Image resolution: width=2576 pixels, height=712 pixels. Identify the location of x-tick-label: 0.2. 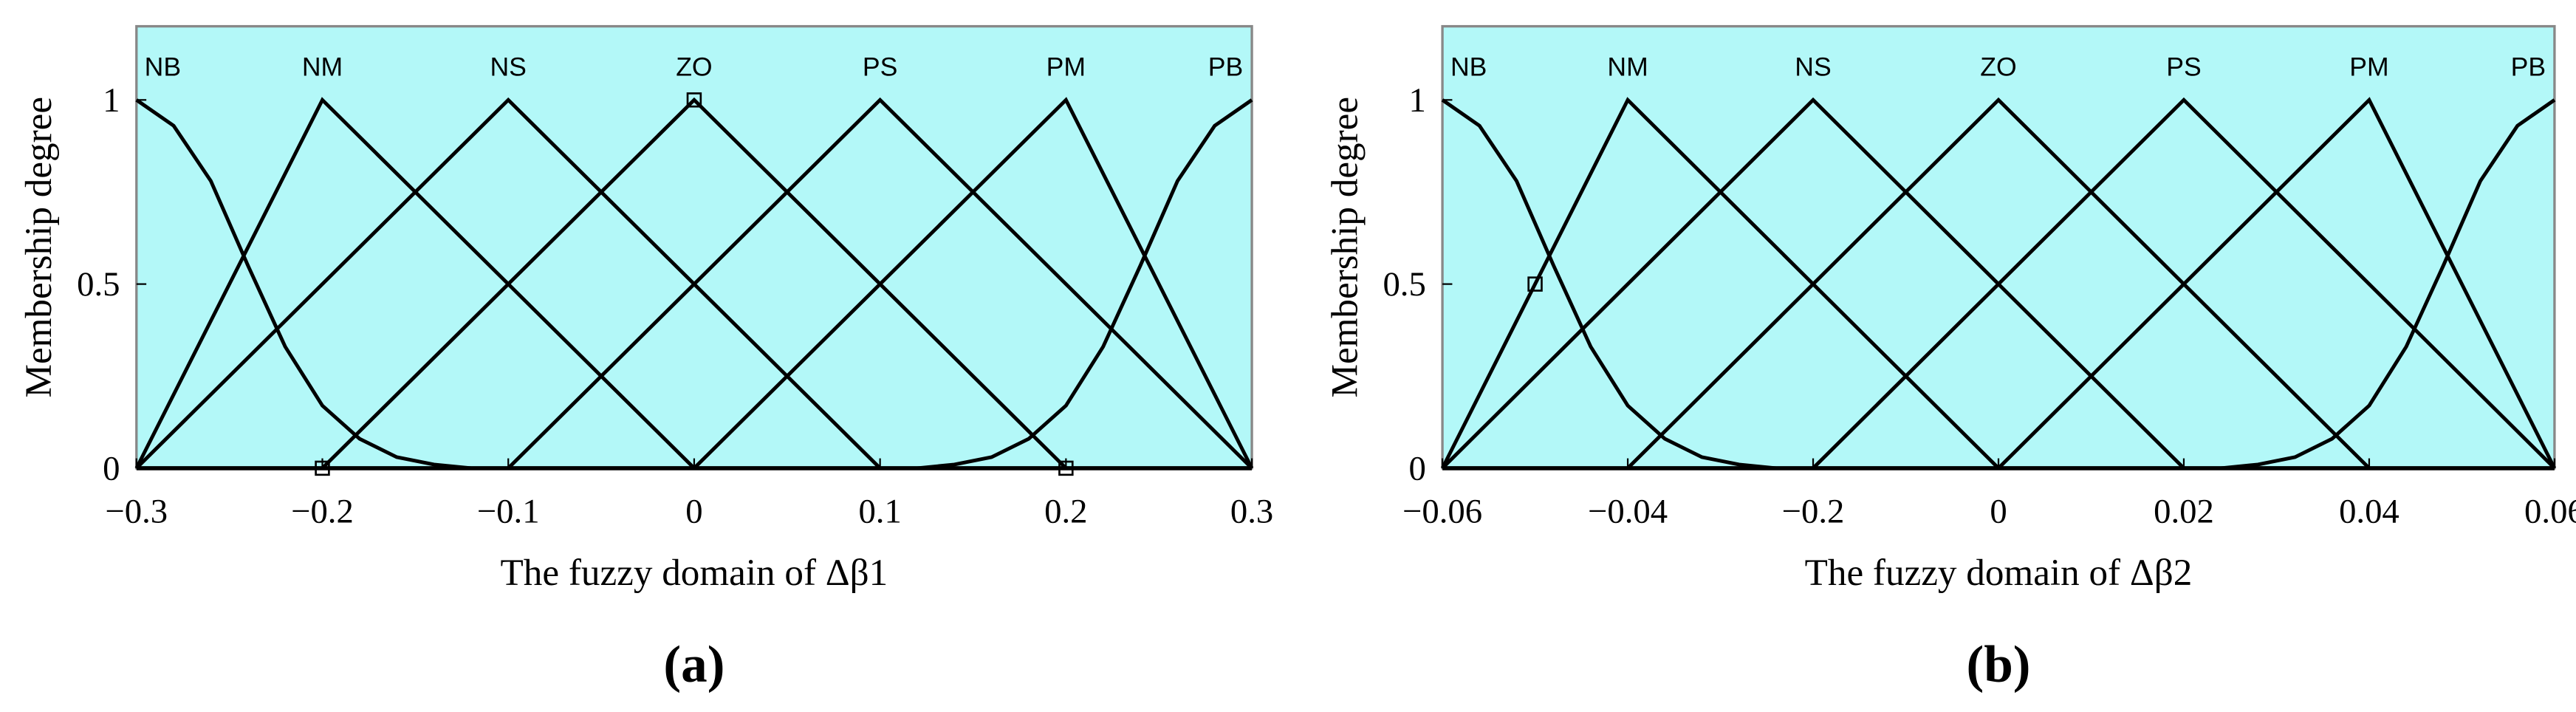
(1065, 511).